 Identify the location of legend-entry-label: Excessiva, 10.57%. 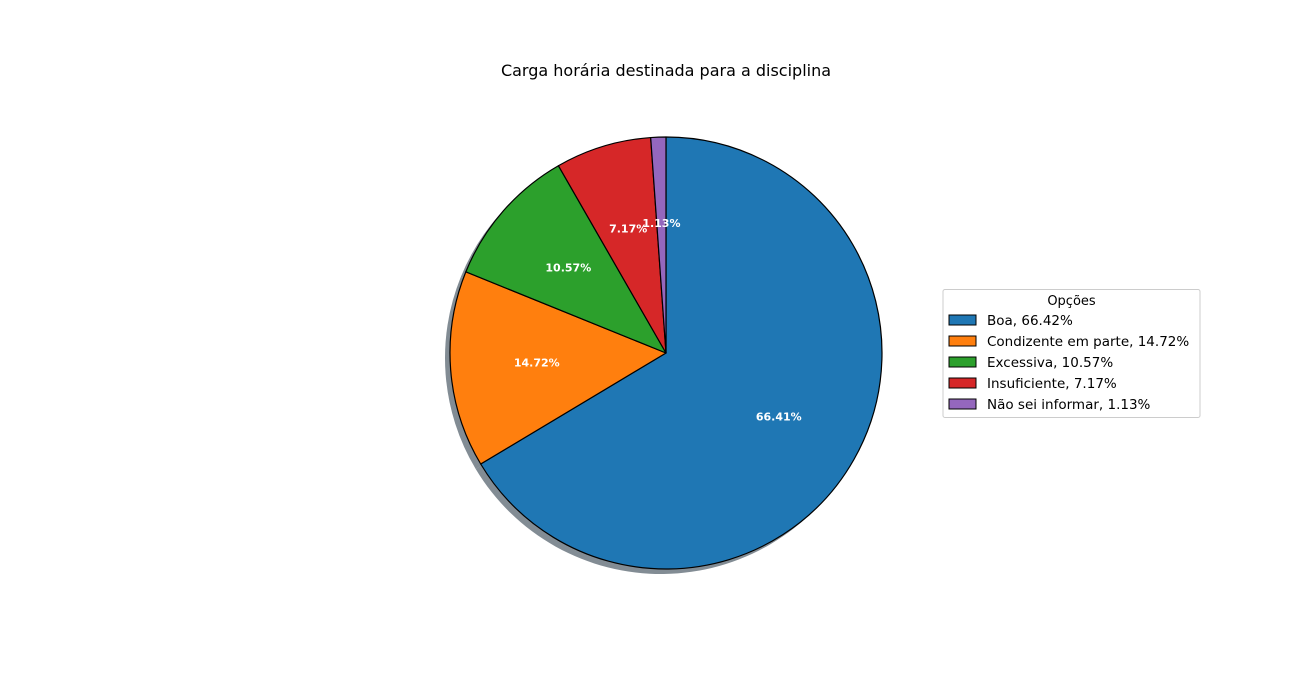
(1050, 363).